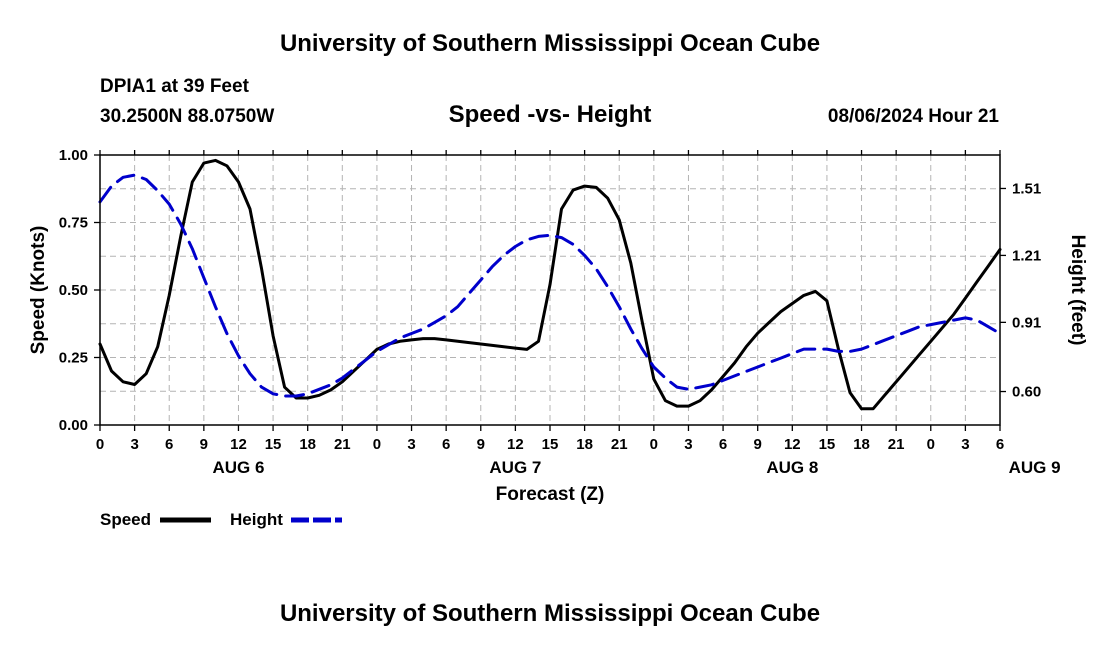  Describe the element at coordinates (187, 116) in the screenshot. I see `station-coords: 30.2500N 88.0750W` at that location.